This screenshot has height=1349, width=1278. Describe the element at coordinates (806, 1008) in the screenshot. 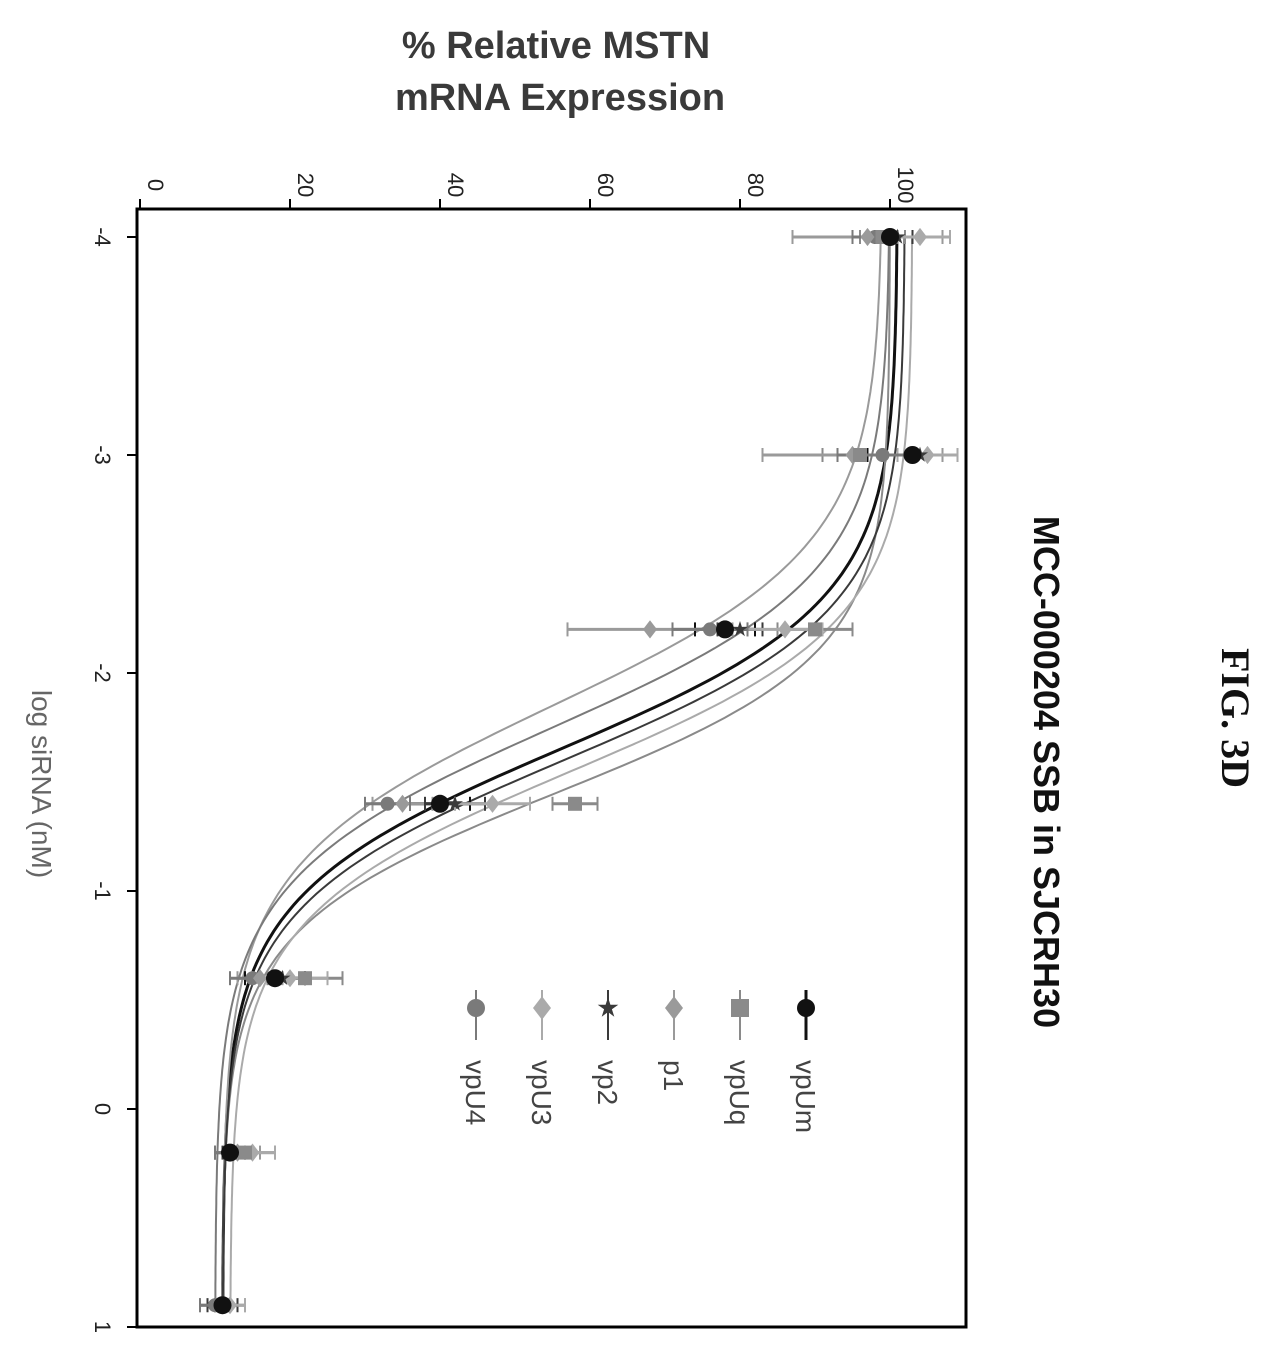

I see `legend-marker-vpUm` at that location.